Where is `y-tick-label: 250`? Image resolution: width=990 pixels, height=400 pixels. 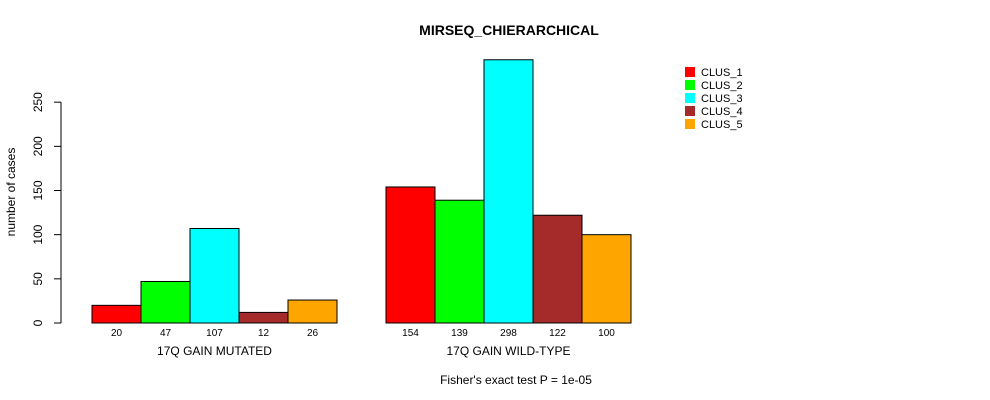
y-tick-label: 250 is located at coordinates (38, 102).